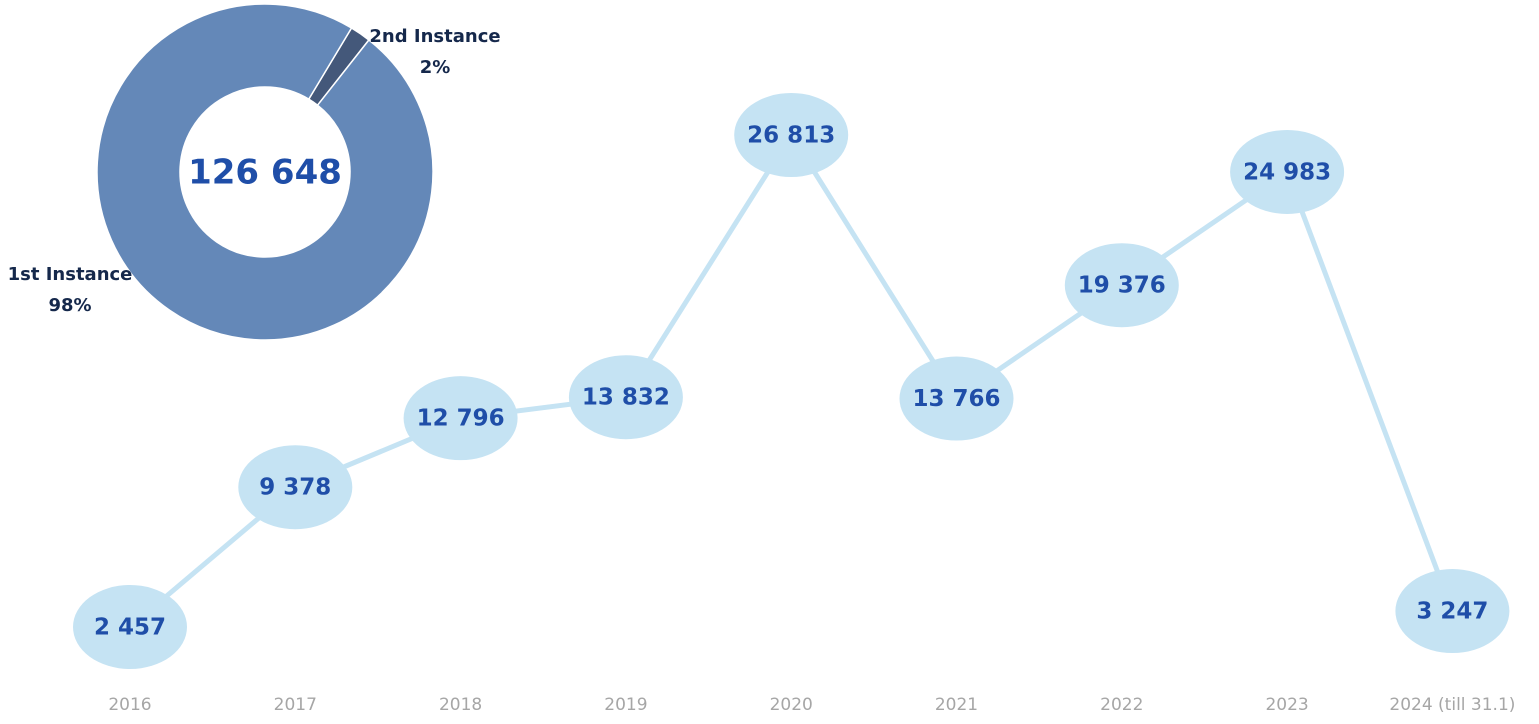 This screenshot has height=724, width=1539. I want to click on x-tick-label: 2019, so click(625, 705).